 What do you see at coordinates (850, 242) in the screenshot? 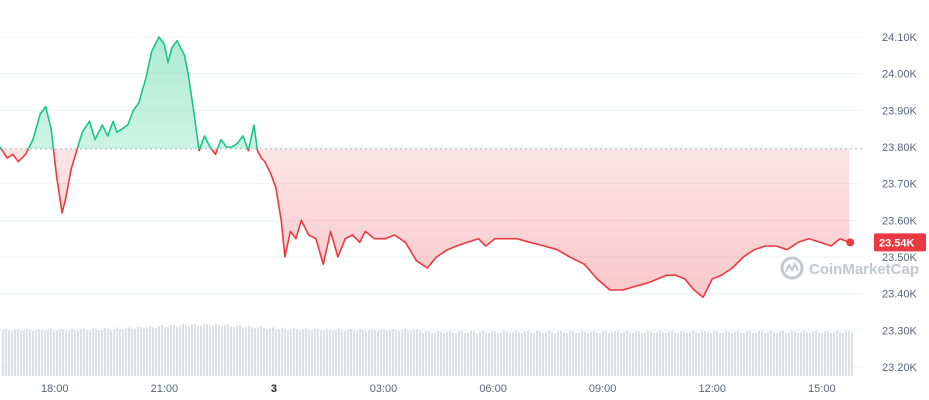
I see `current-price-dot` at bounding box center [850, 242].